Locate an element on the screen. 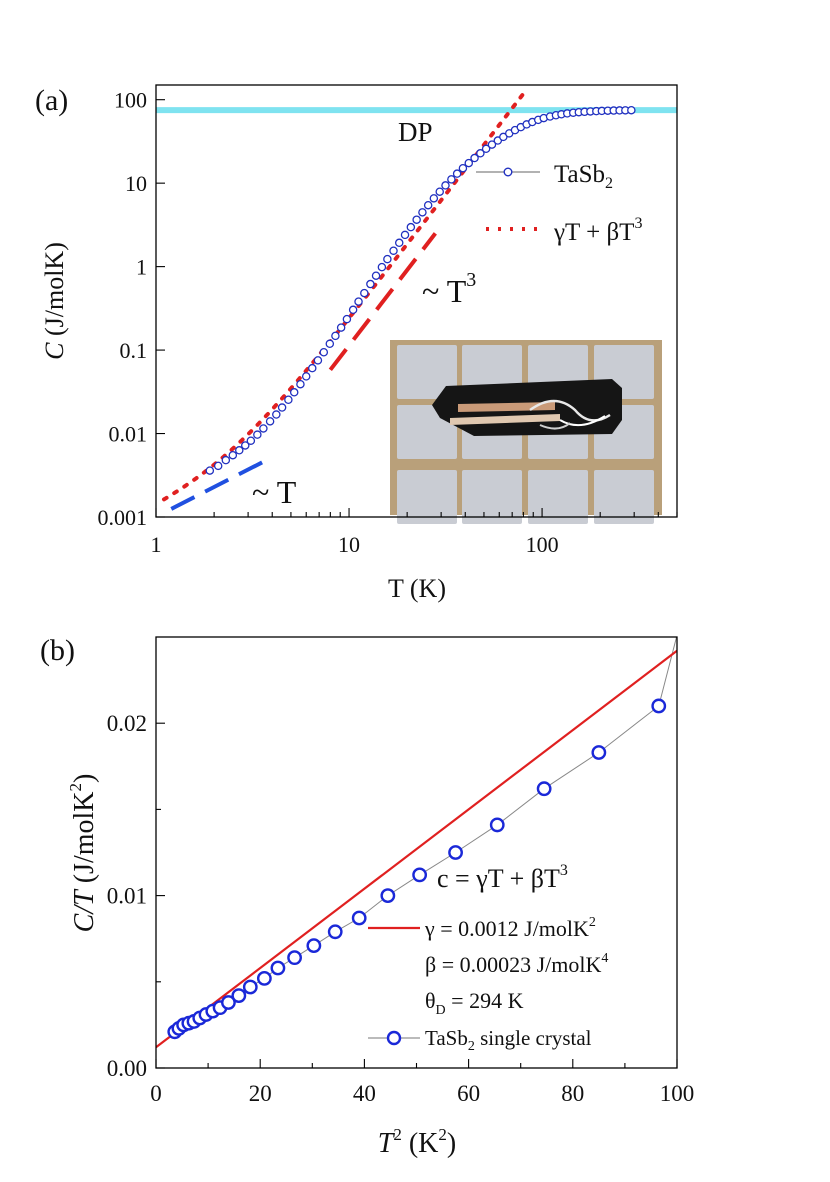  legend-b-series-label: TaSb2 single crystal is located at coordinates (508, 1040).